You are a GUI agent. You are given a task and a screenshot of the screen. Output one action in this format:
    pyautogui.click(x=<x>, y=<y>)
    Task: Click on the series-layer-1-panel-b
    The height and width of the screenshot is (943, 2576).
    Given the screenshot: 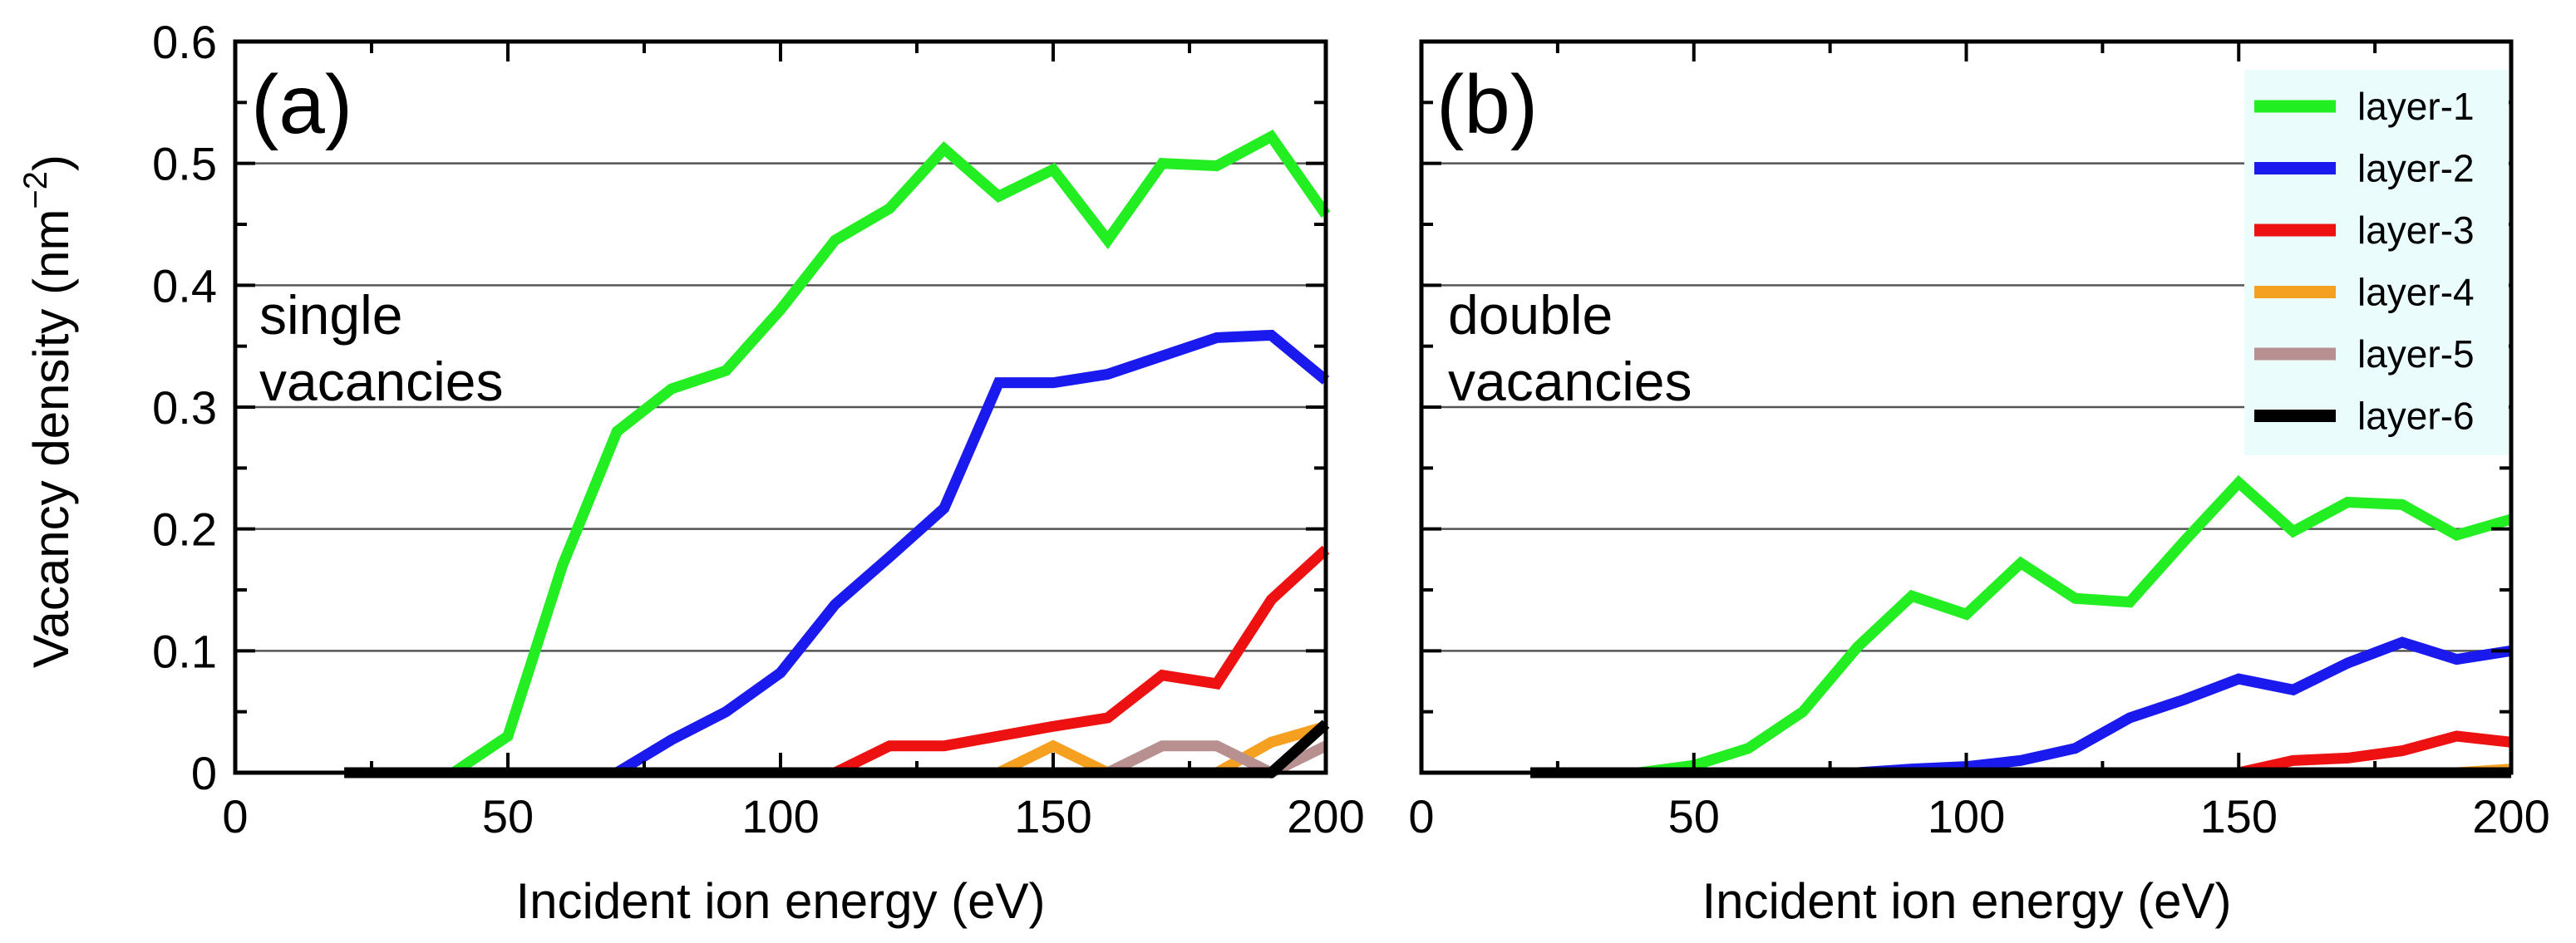 What is the action you would take?
    pyautogui.click(x=2021, y=626)
    